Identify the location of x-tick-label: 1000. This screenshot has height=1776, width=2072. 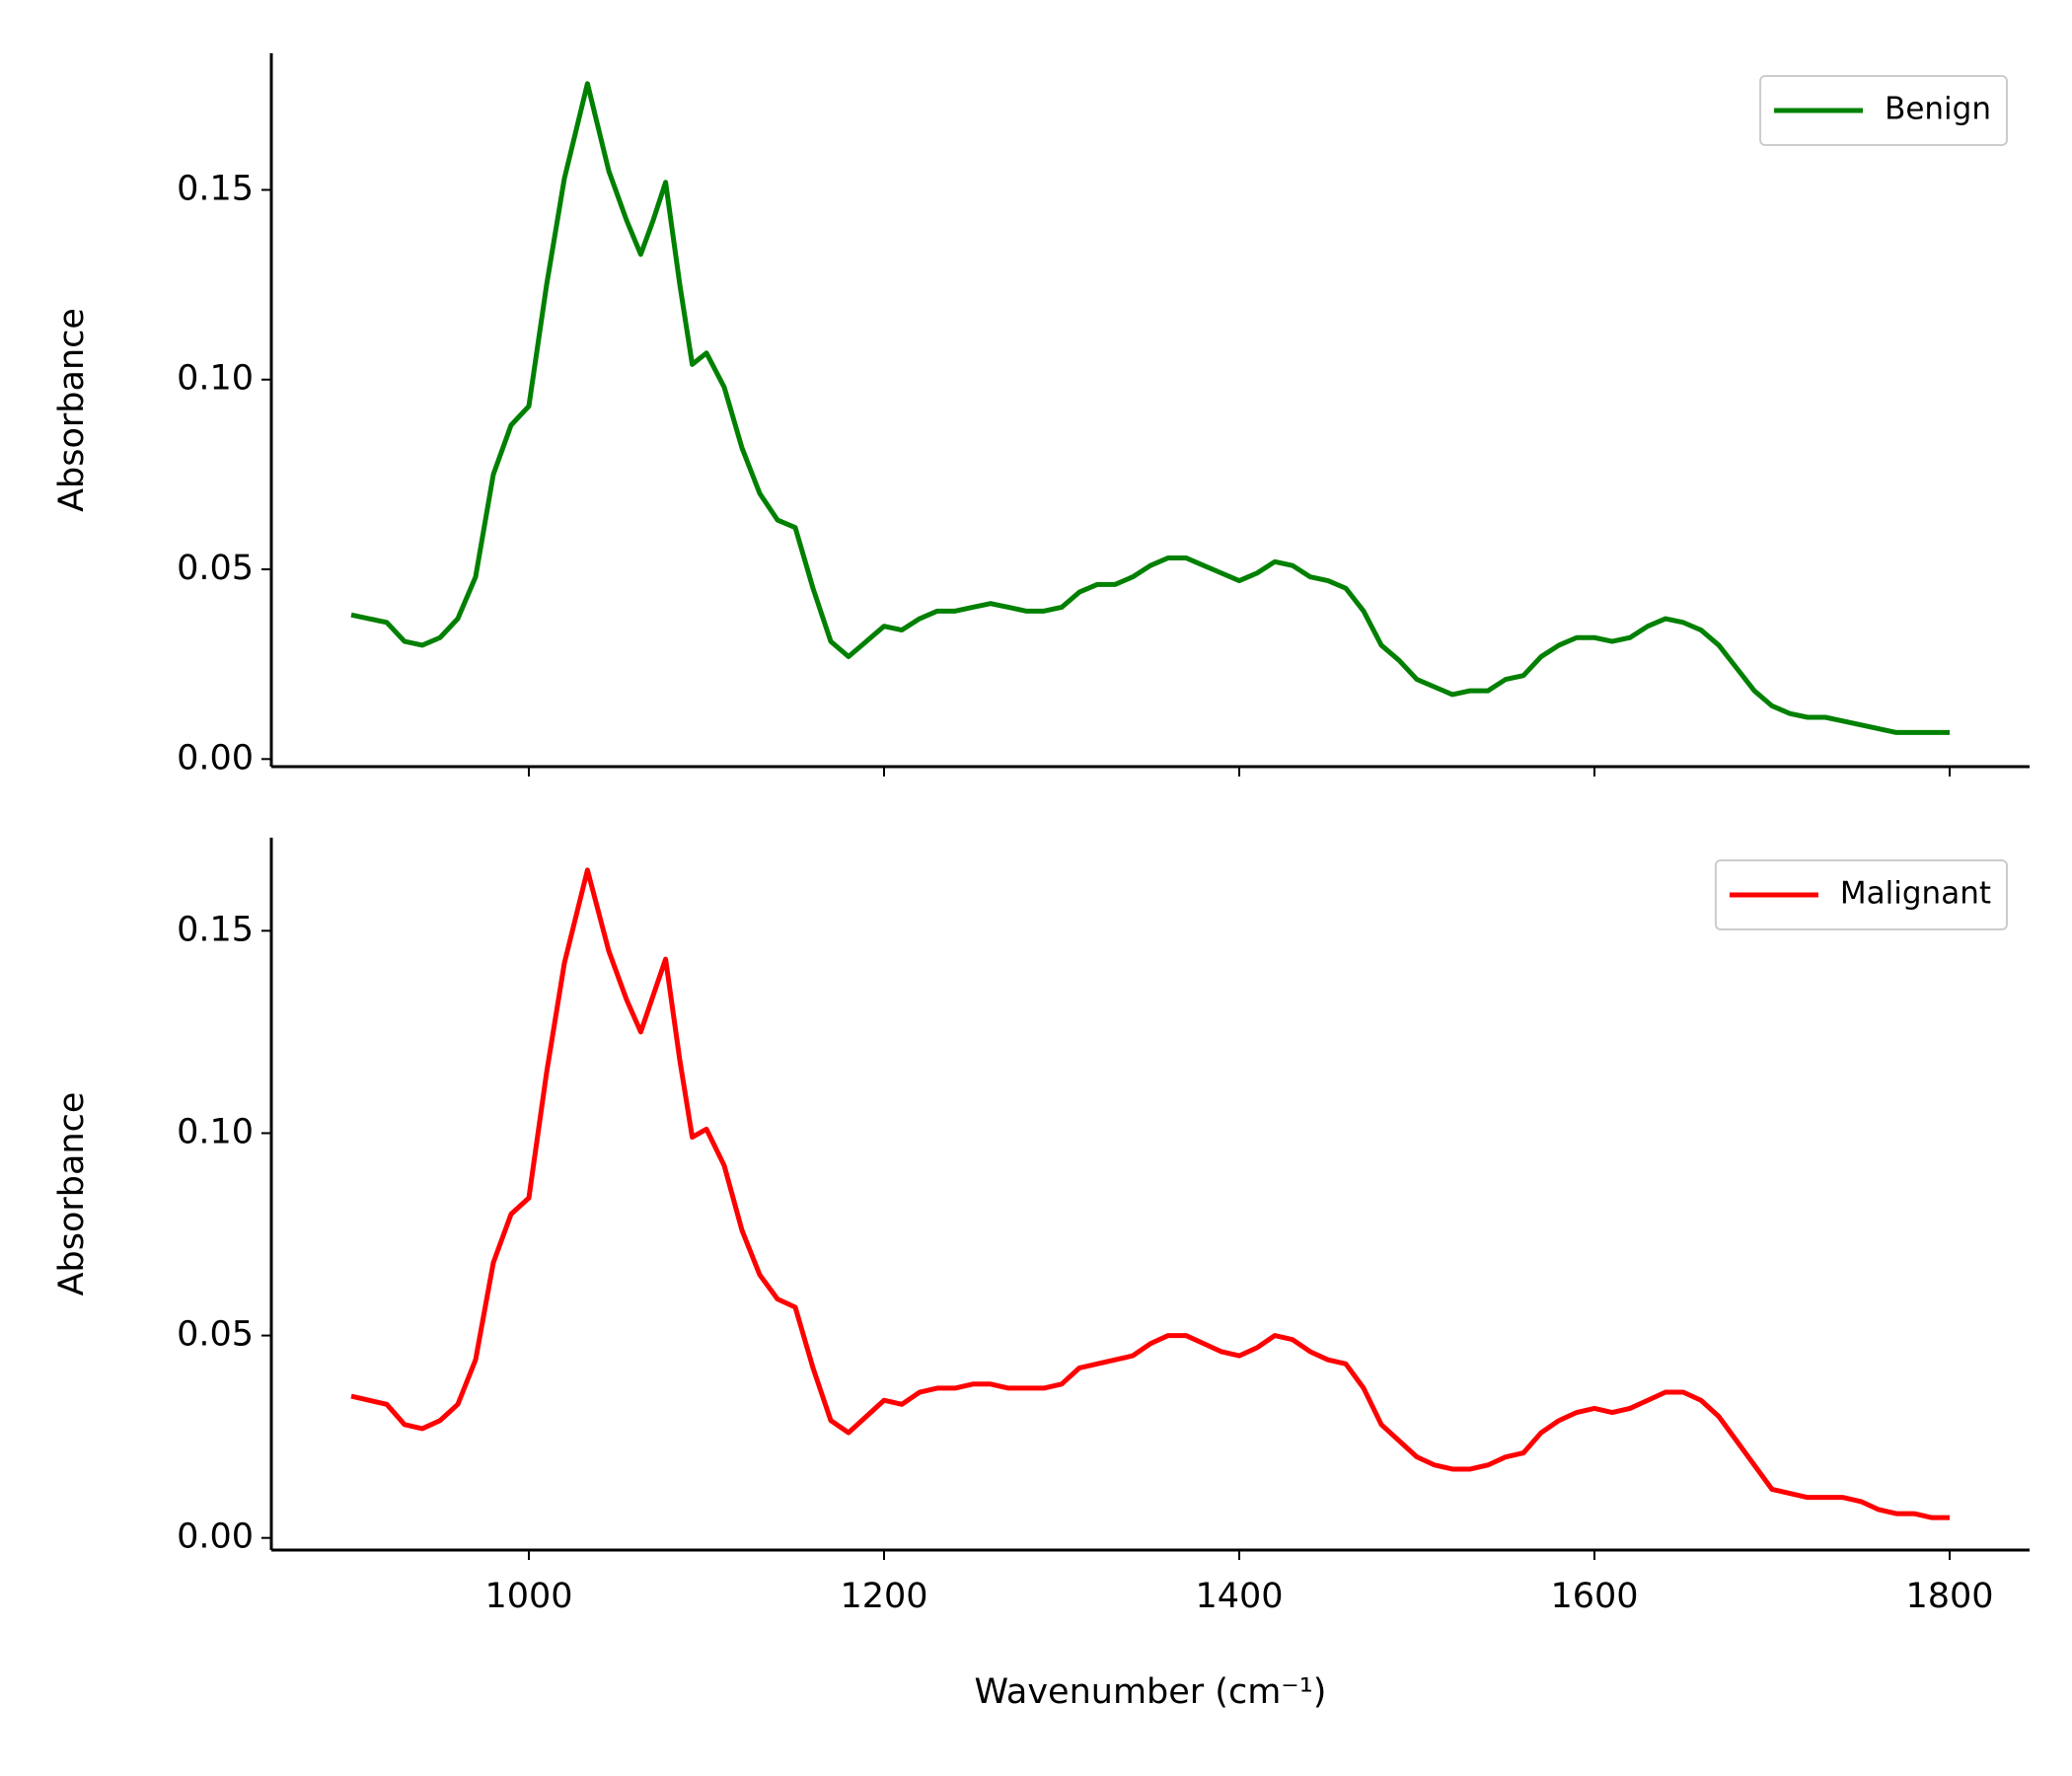
(528, 1596).